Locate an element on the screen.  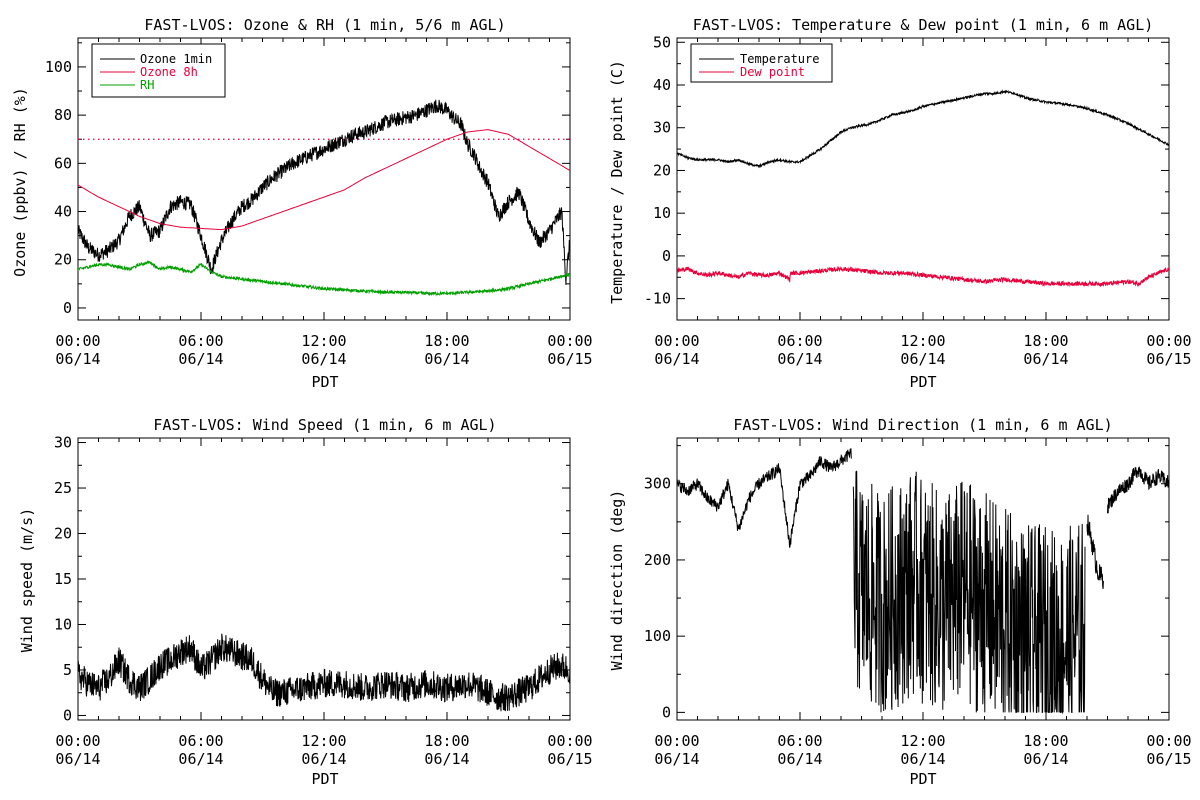
y-tick-label: 25 is located at coordinates (63, 488).